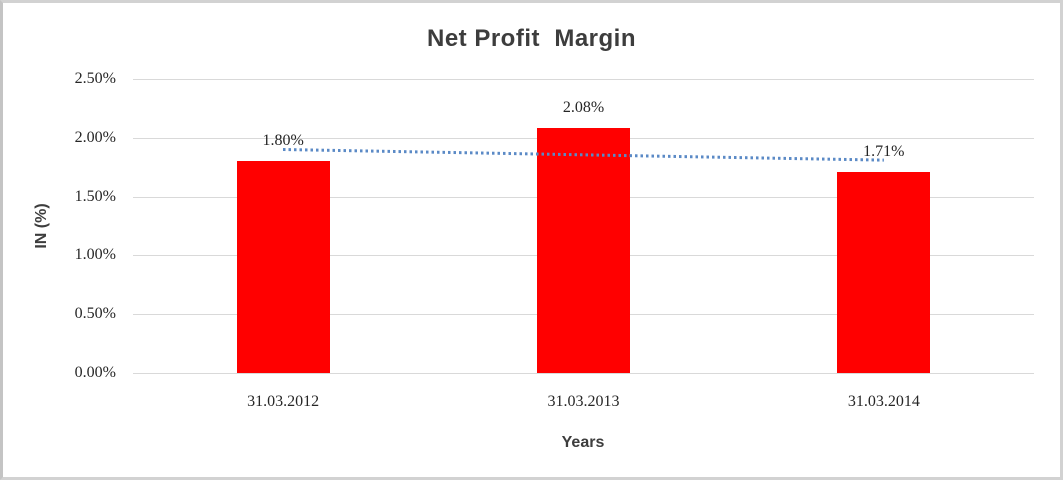 The width and height of the screenshot is (1063, 480). What do you see at coordinates (283, 401) in the screenshot?
I see `x-tick-label: 31.03.2012` at bounding box center [283, 401].